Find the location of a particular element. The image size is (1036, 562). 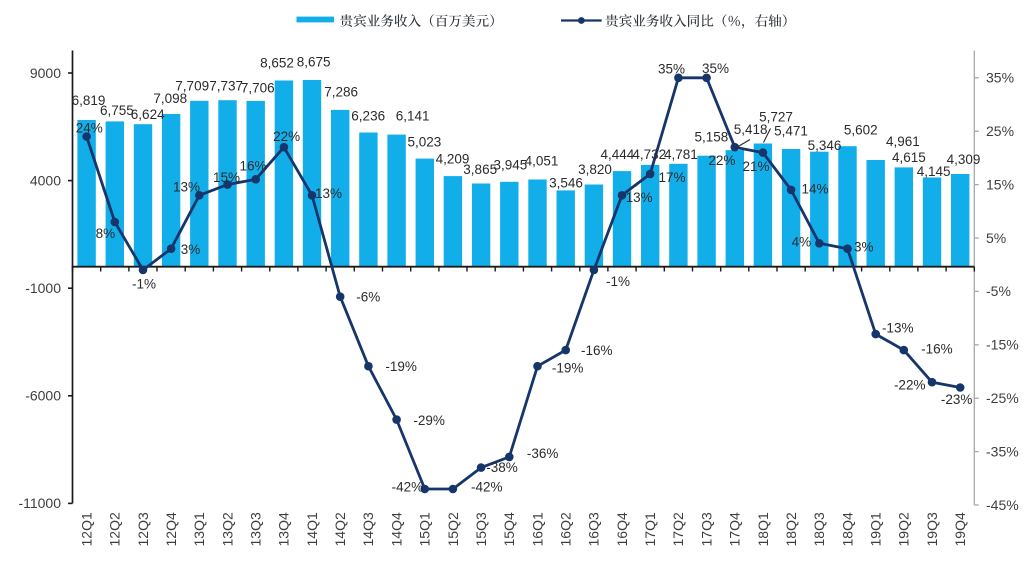

svg-text: -36% is located at coordinates (543, 453).